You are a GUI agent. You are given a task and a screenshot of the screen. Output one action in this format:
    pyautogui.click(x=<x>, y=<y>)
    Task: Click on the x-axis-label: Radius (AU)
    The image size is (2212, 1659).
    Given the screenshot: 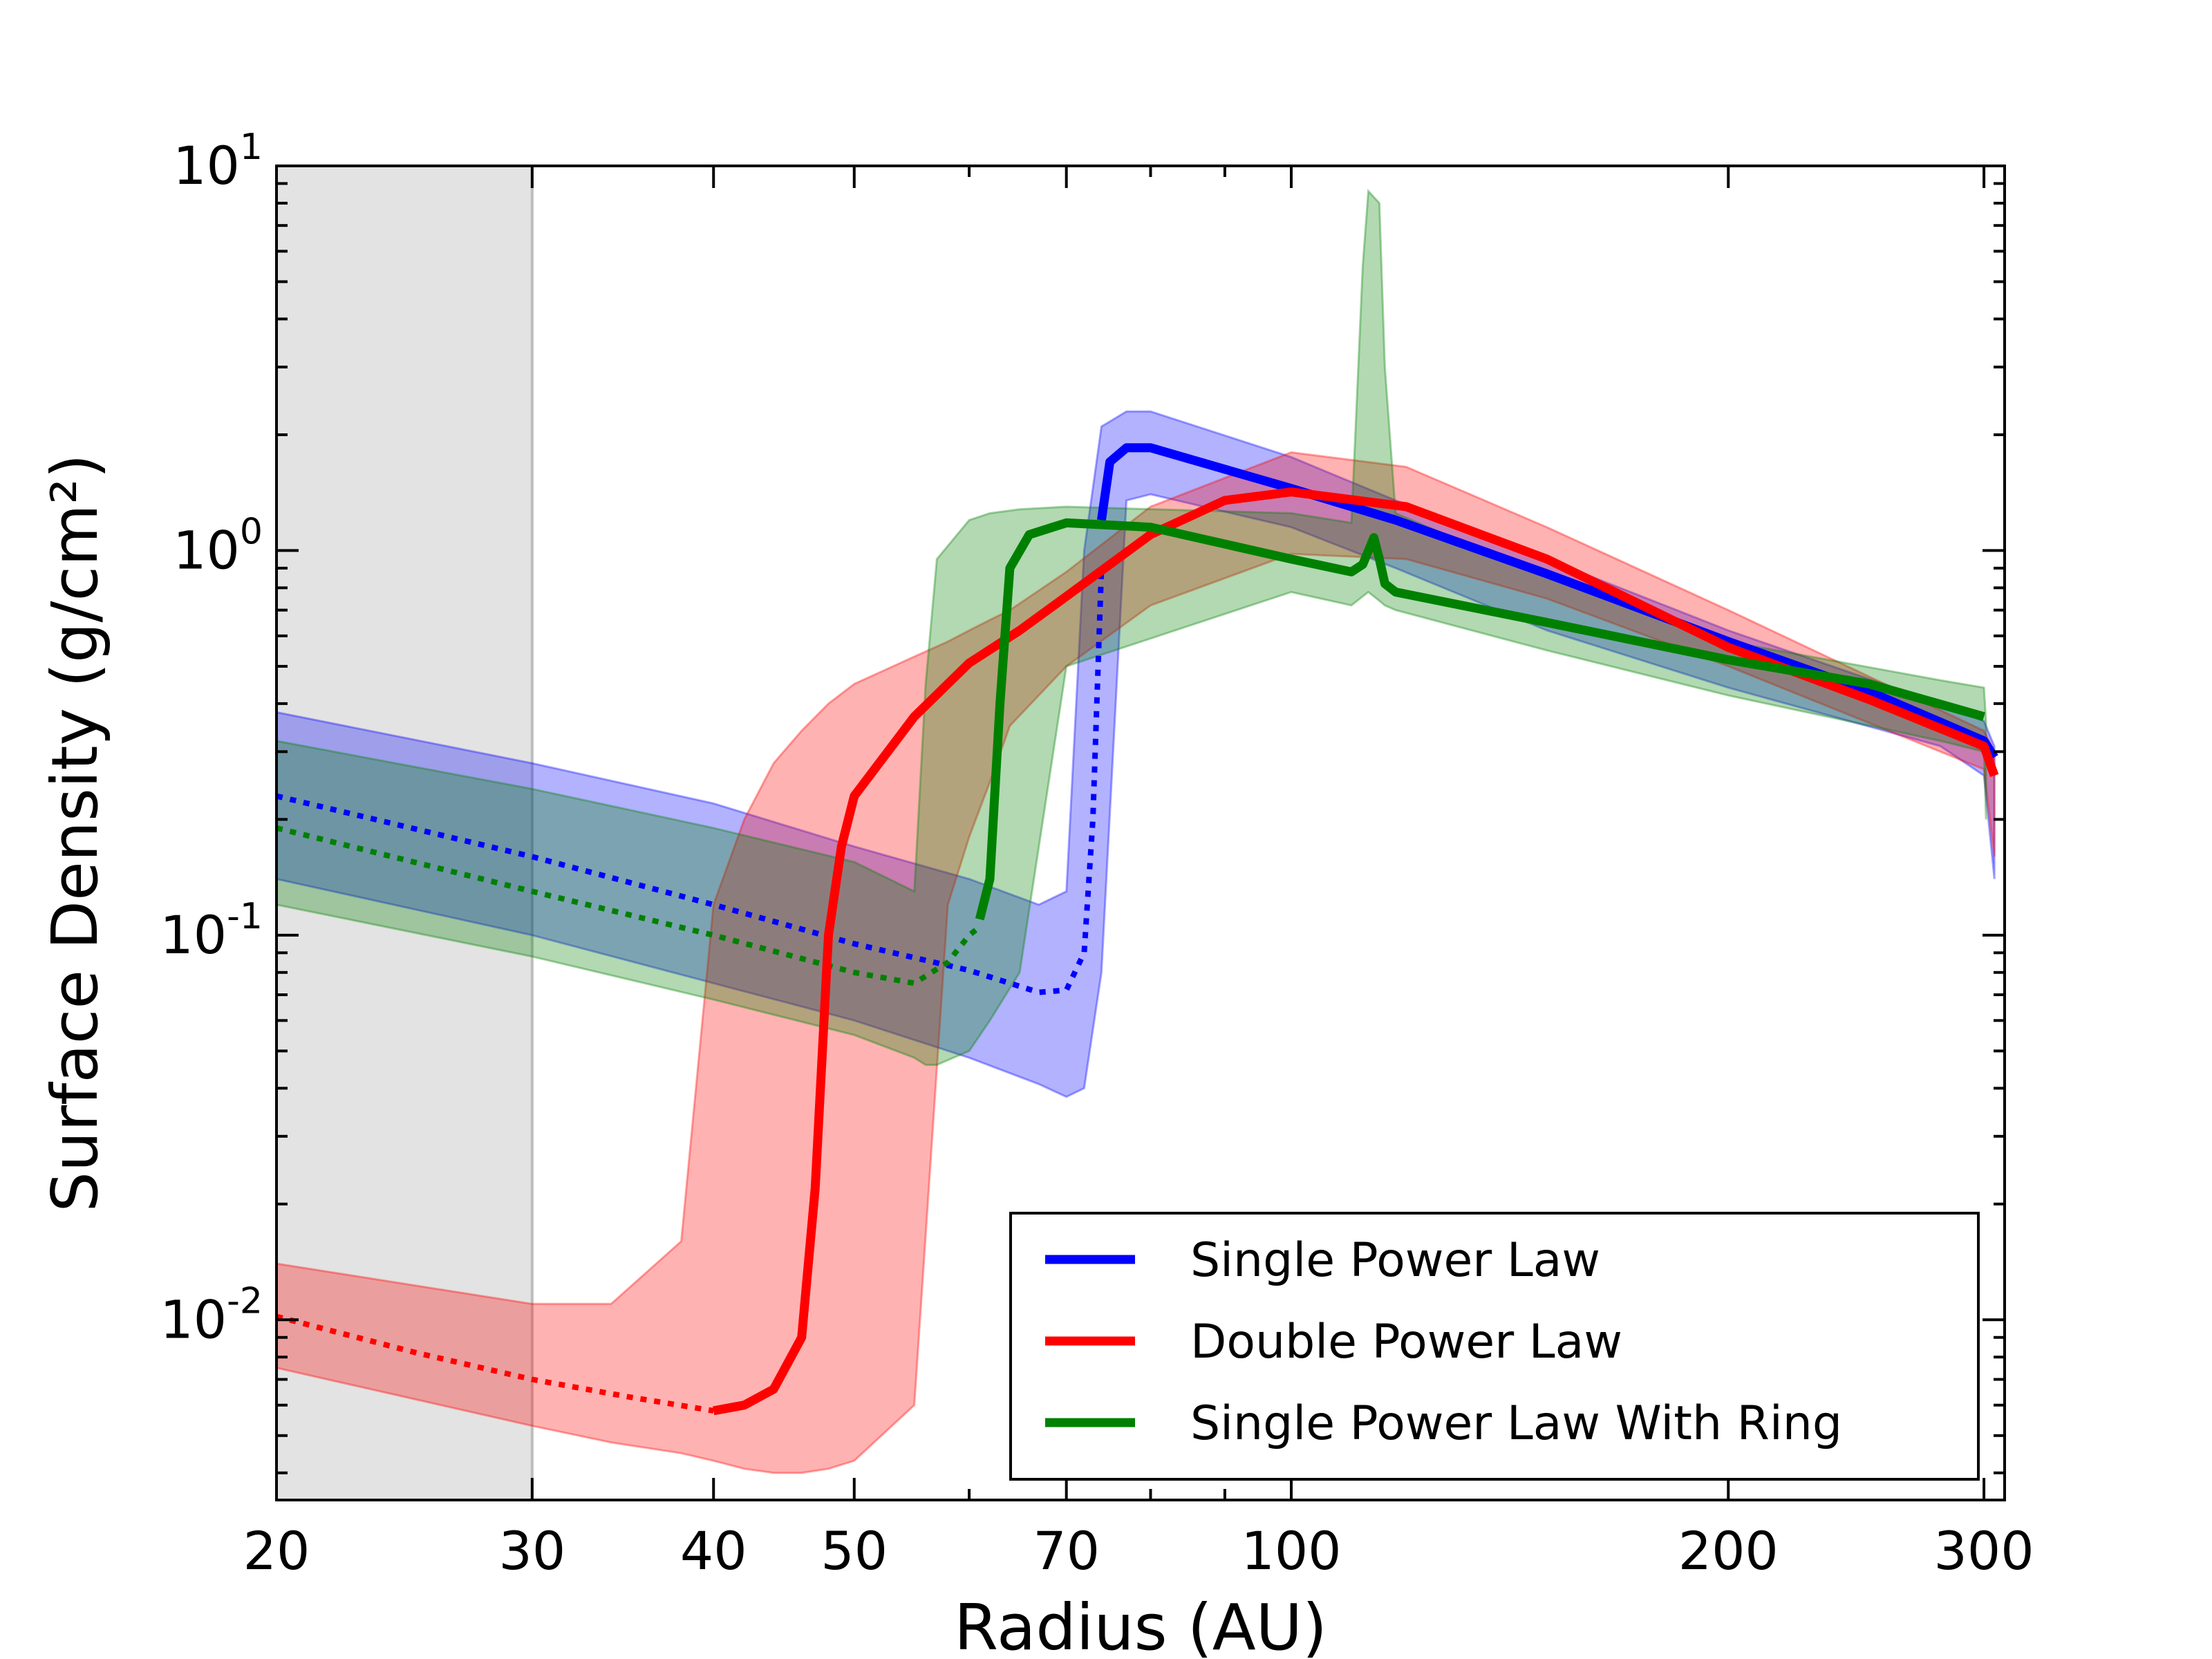 What is the action you would take?
    pyautogui.click(x=1140, y=1625)
    